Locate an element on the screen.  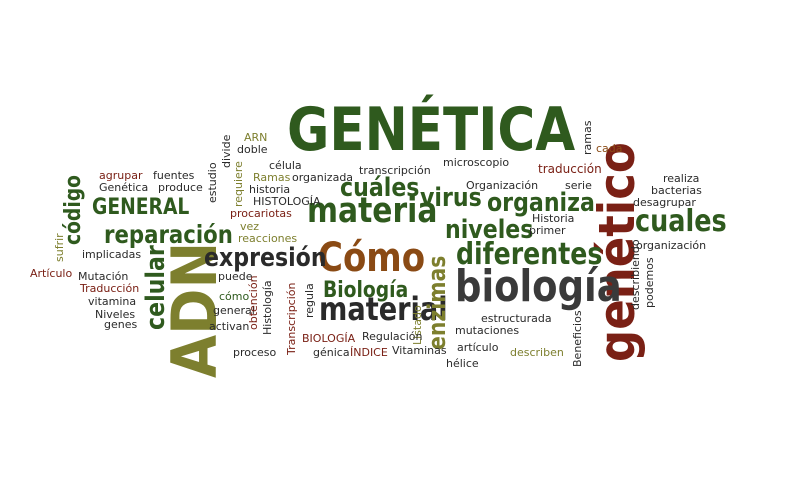
word-mutacion: Mutación is located at coordinates (103, 276).